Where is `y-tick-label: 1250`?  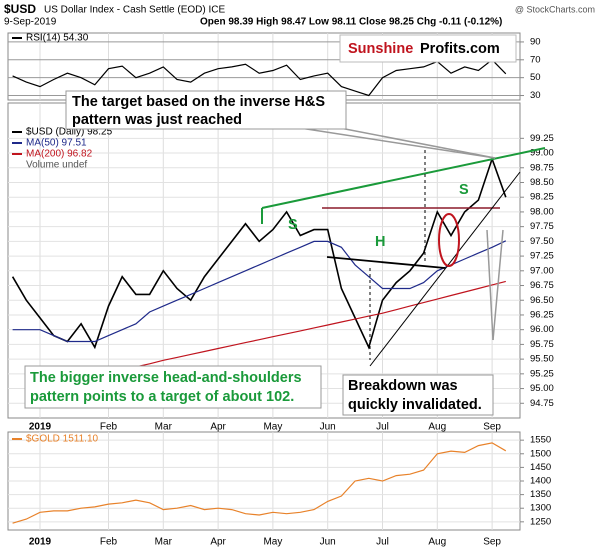 y-tick-label: 1250 is located at coordinates (540, 521).